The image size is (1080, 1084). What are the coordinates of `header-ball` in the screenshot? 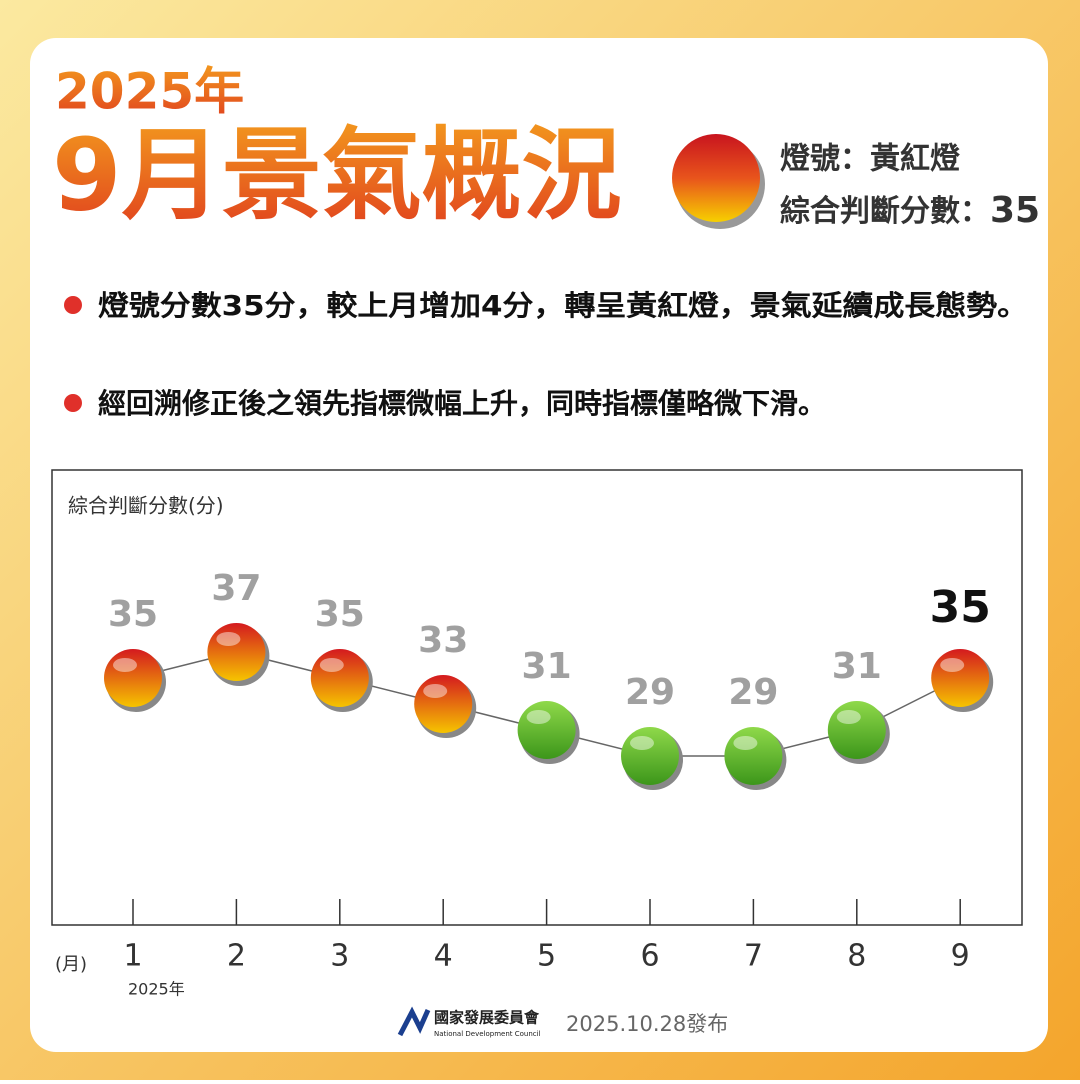 It's located at (716, 178).